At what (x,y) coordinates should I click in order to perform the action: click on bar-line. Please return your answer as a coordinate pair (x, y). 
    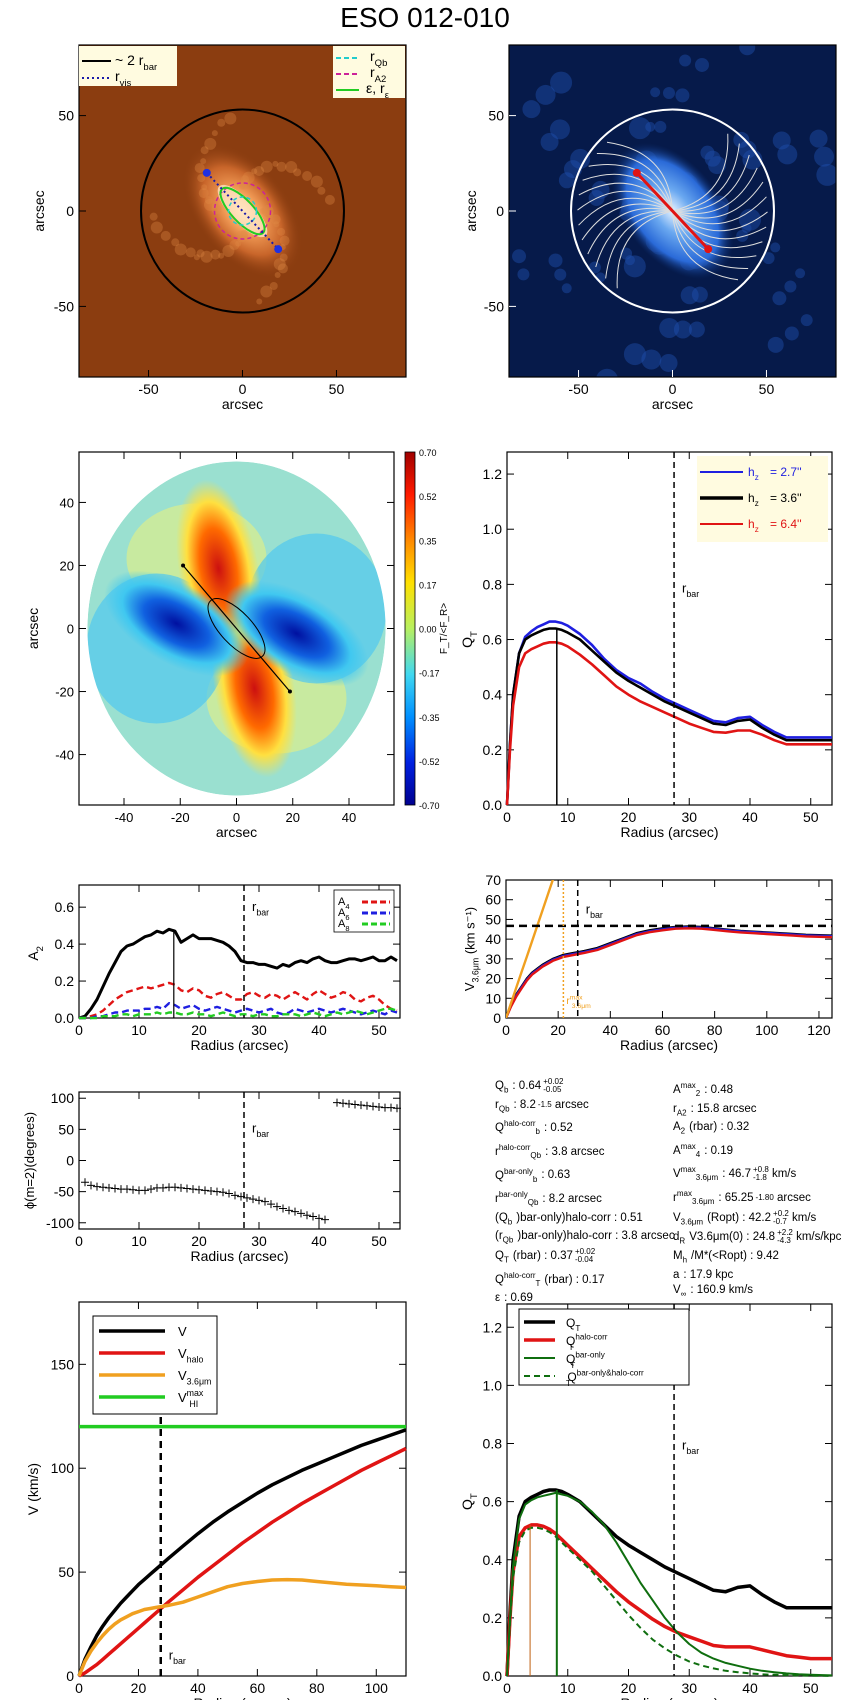
    Looking at the image, I should click on (672, 211).